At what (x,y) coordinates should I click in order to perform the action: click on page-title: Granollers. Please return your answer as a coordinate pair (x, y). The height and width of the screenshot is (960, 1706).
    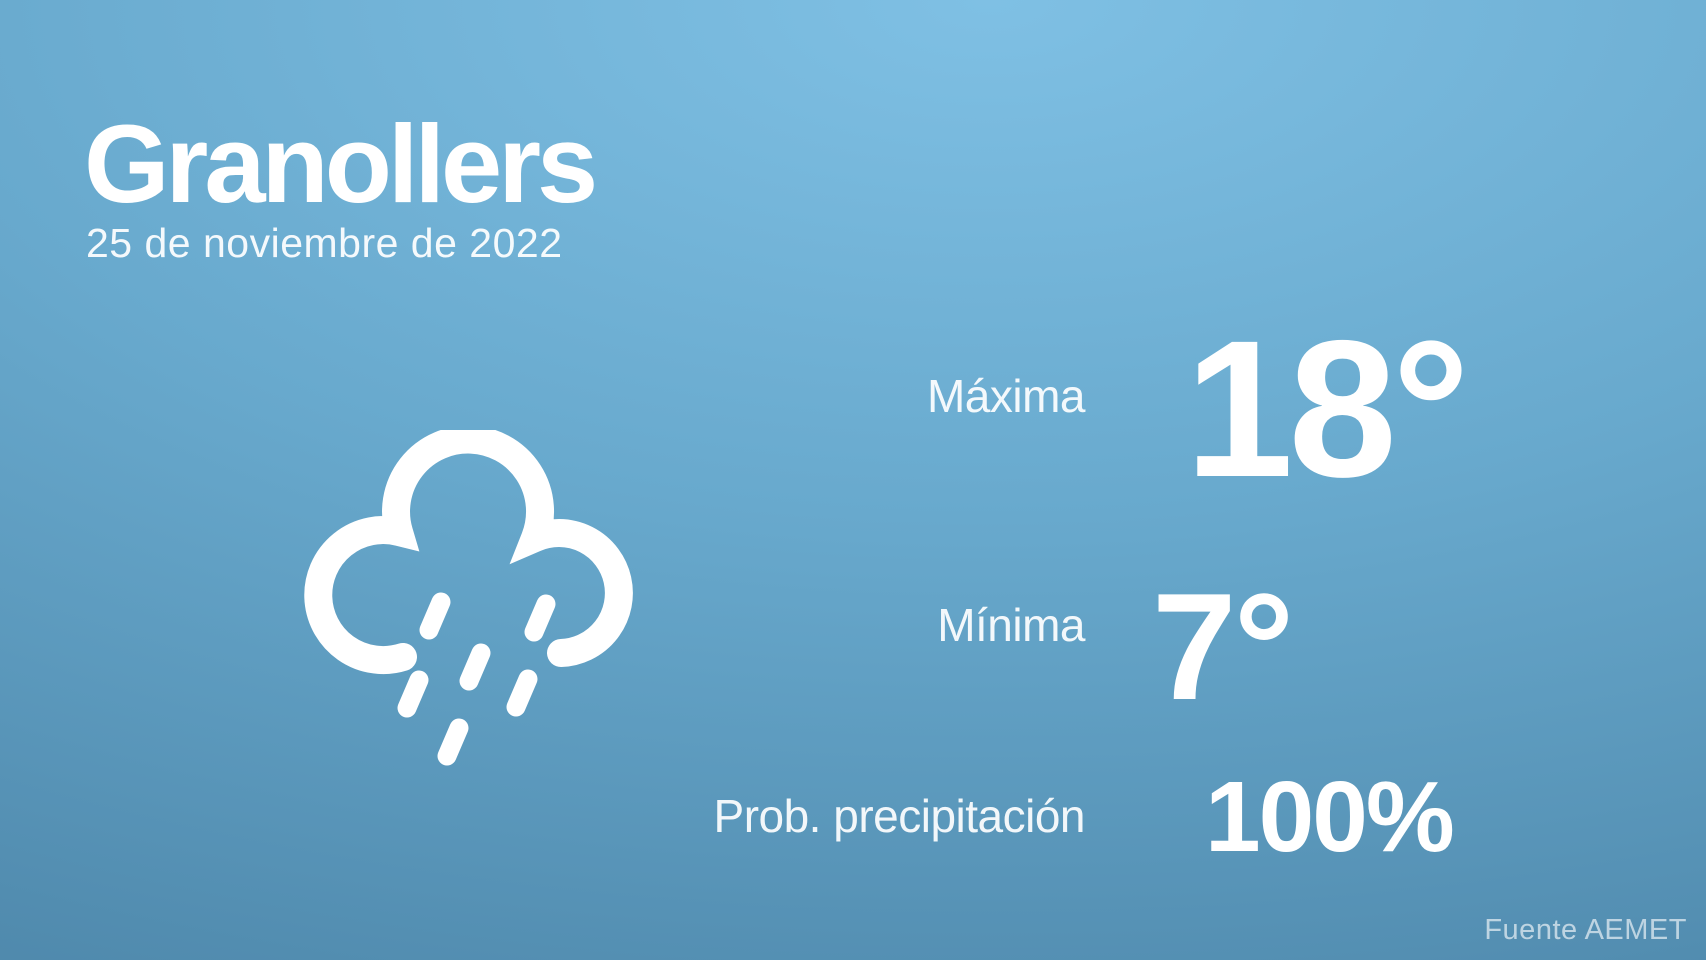
    Looking at the image, I should click on (341, 164).